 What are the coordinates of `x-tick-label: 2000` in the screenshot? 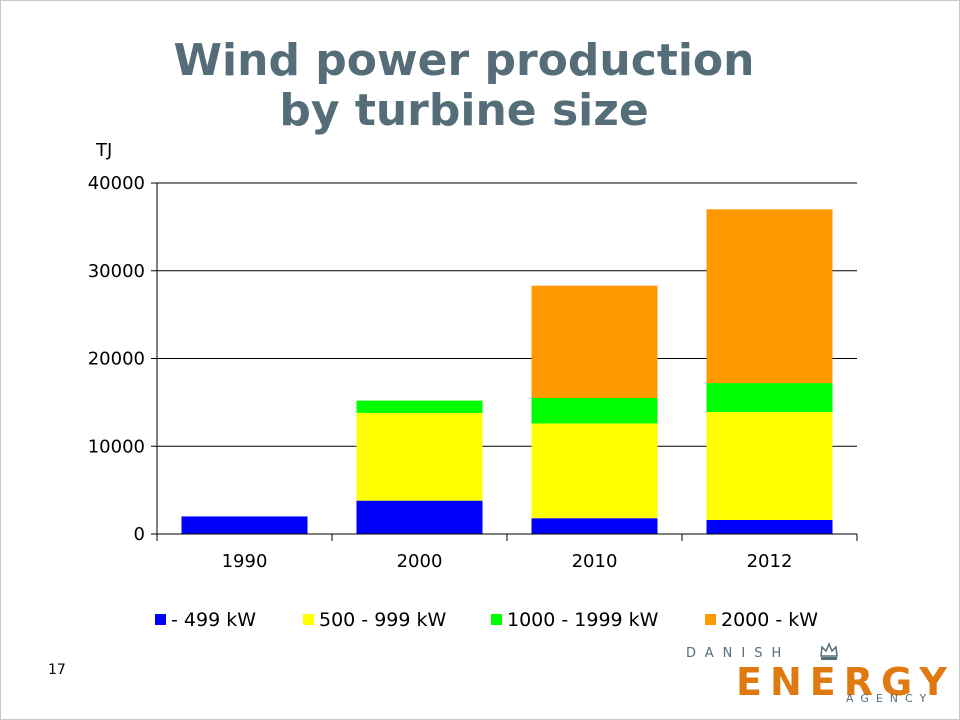 It's located at (420, 561).